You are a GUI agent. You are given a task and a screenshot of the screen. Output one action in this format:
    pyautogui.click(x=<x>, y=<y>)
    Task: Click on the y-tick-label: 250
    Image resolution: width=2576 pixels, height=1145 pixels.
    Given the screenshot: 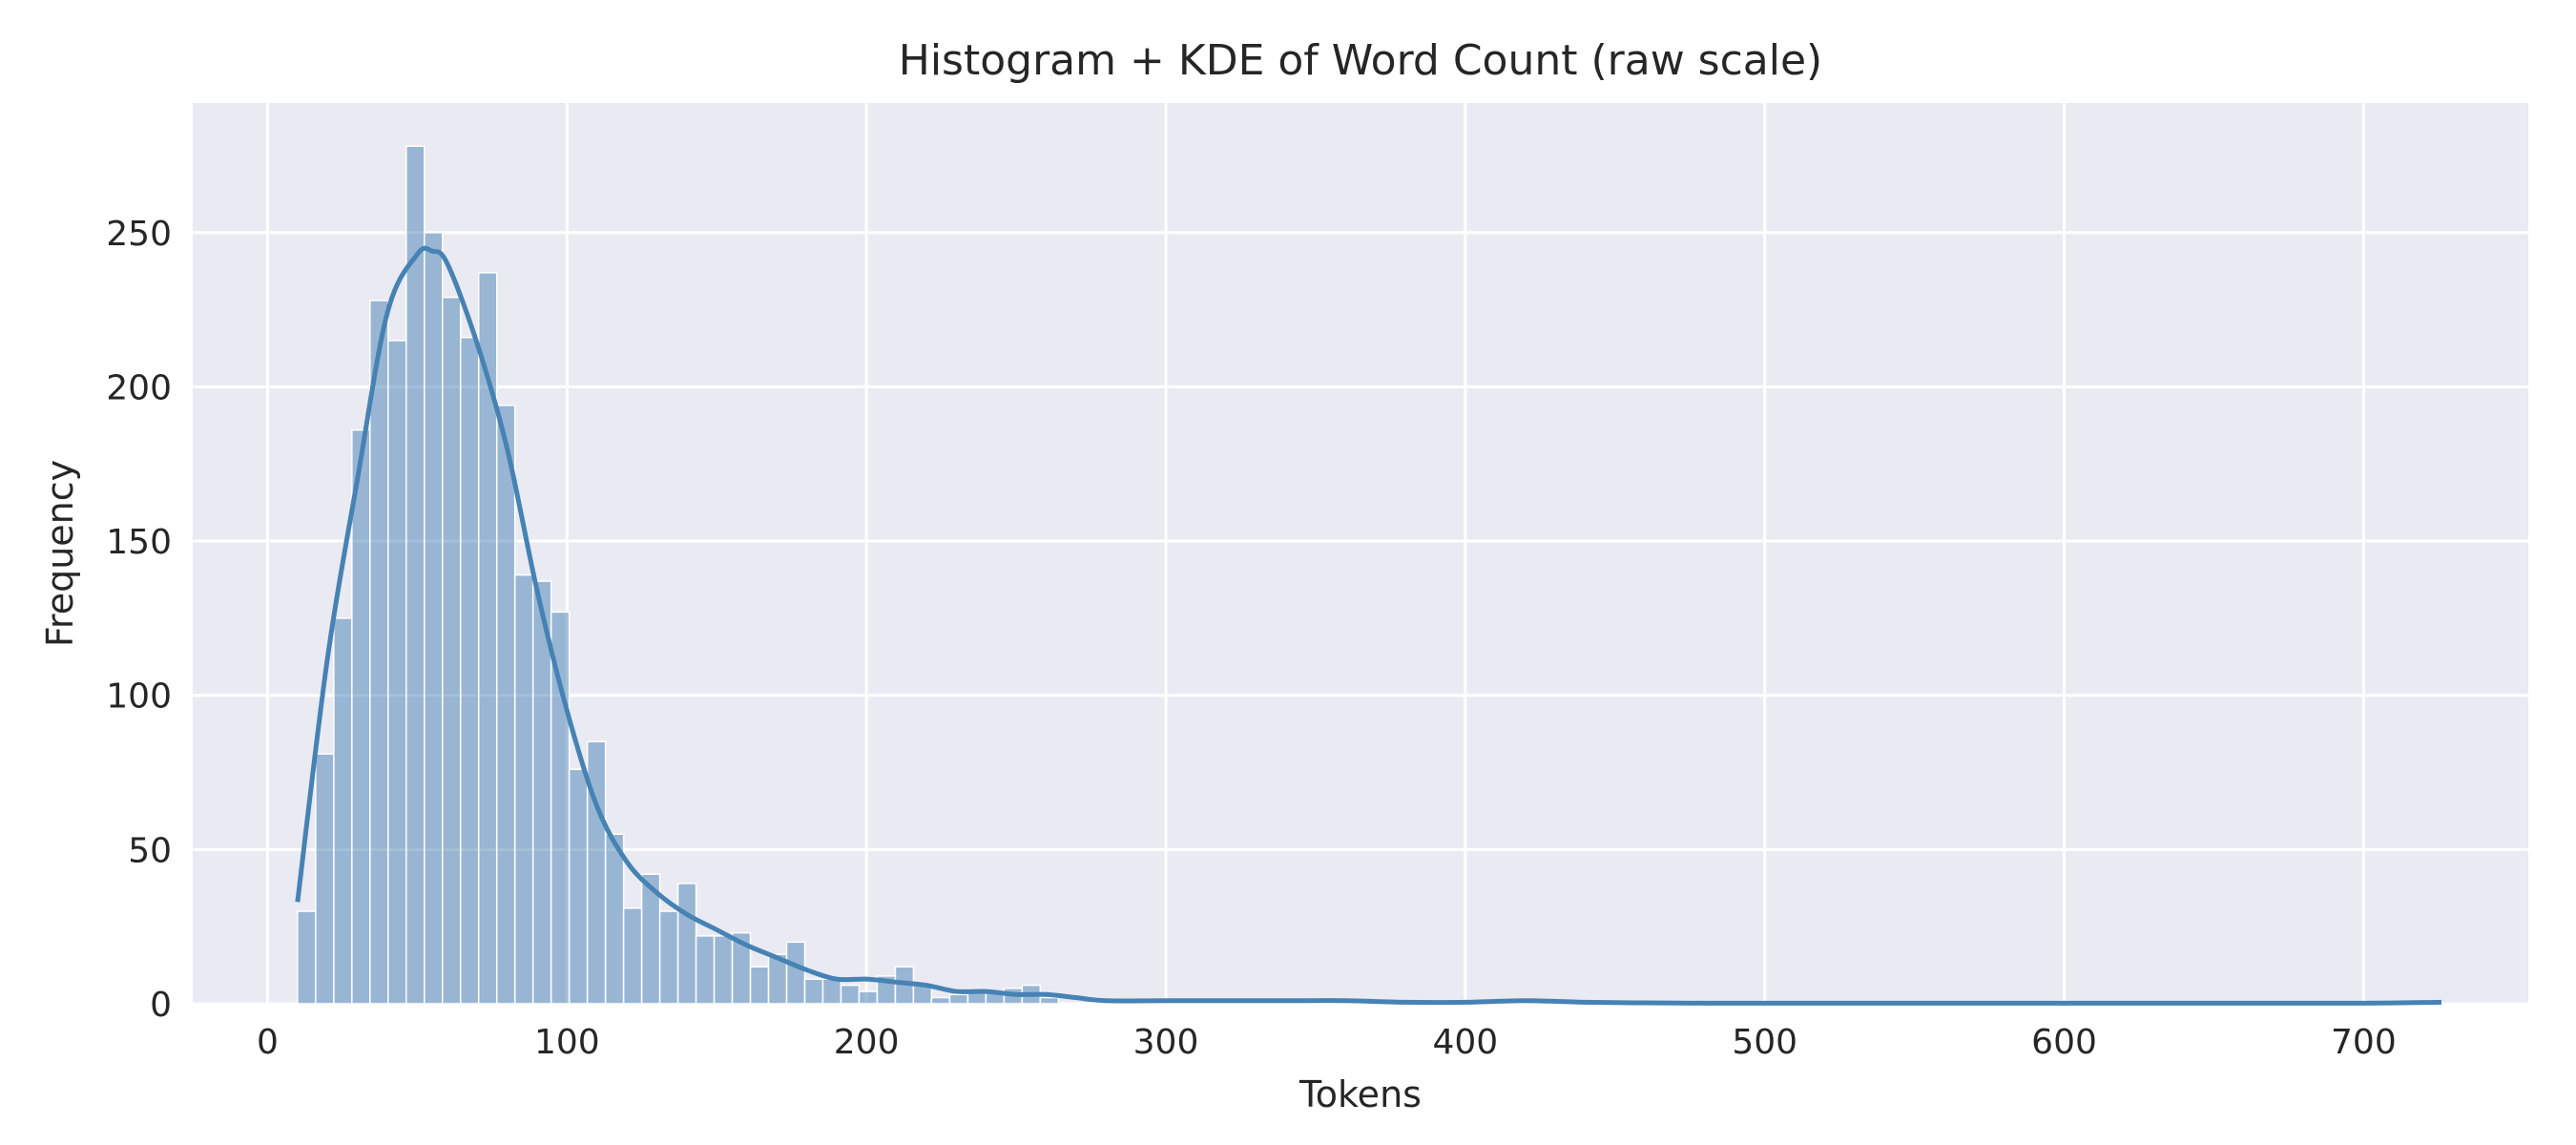 What is the action you would take?
    pyautogui.click(x=139, y=234)
    